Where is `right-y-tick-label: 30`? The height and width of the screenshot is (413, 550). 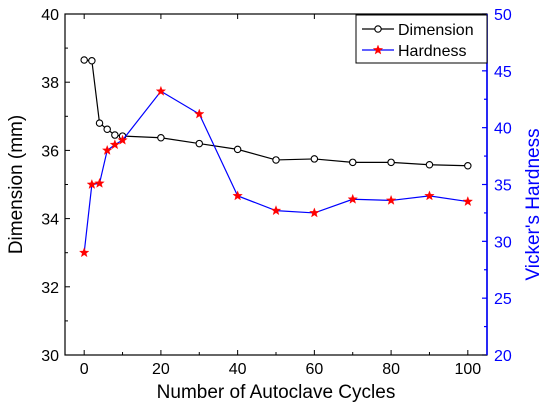
right-y-tick-label: 30 is located at coordinates (503, 242).